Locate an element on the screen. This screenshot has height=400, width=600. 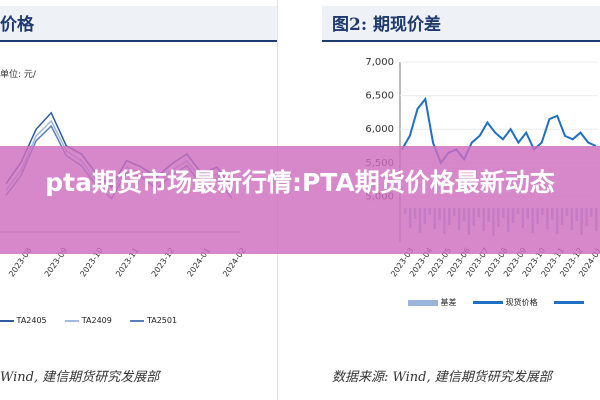
right-source-note: 数据来源: Wind, 建信期货研究发展部 is located at coordinates (442, 377).